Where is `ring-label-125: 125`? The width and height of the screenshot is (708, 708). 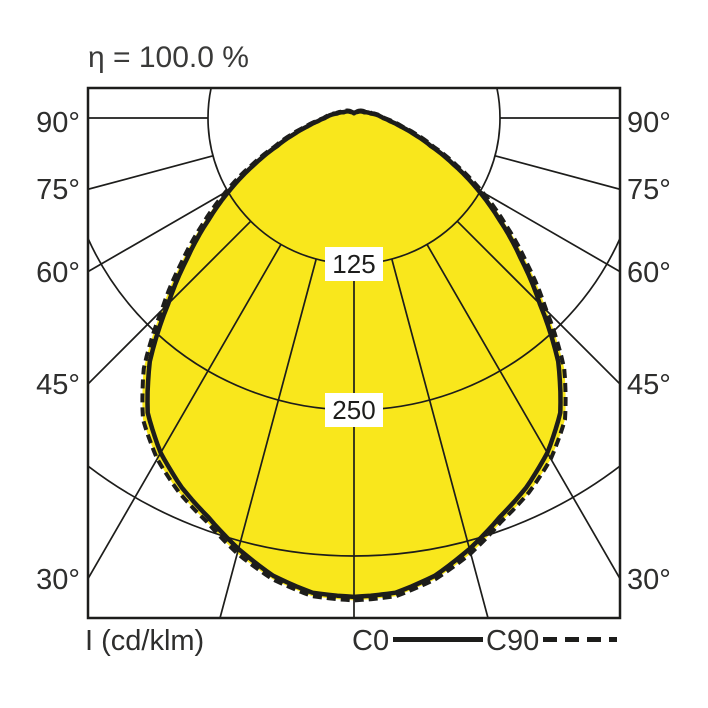 ring-label-125: 125 is located at coordinates (354, 264).